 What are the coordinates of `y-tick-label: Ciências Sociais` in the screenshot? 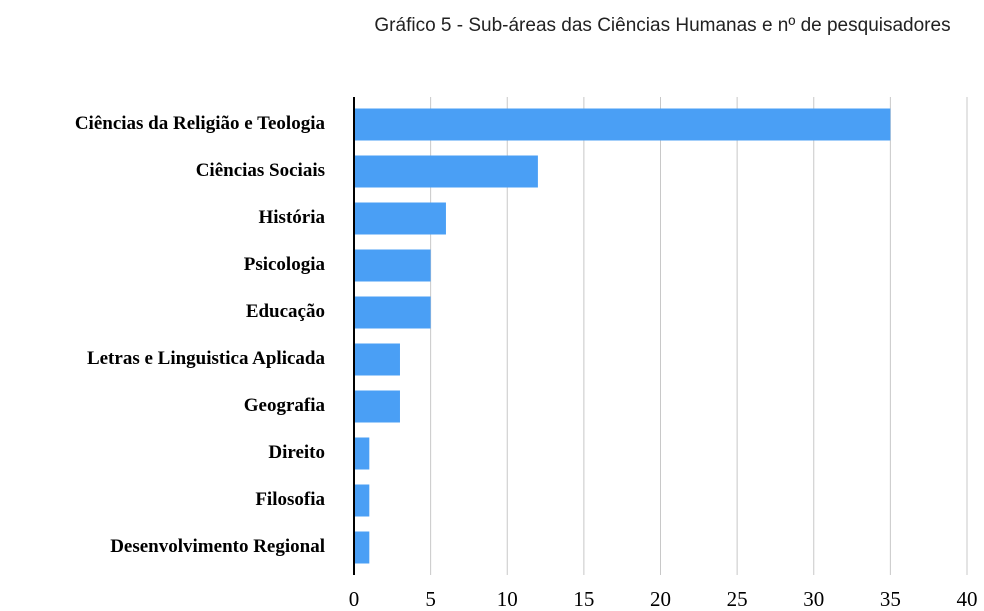 It's located at (260, 170).